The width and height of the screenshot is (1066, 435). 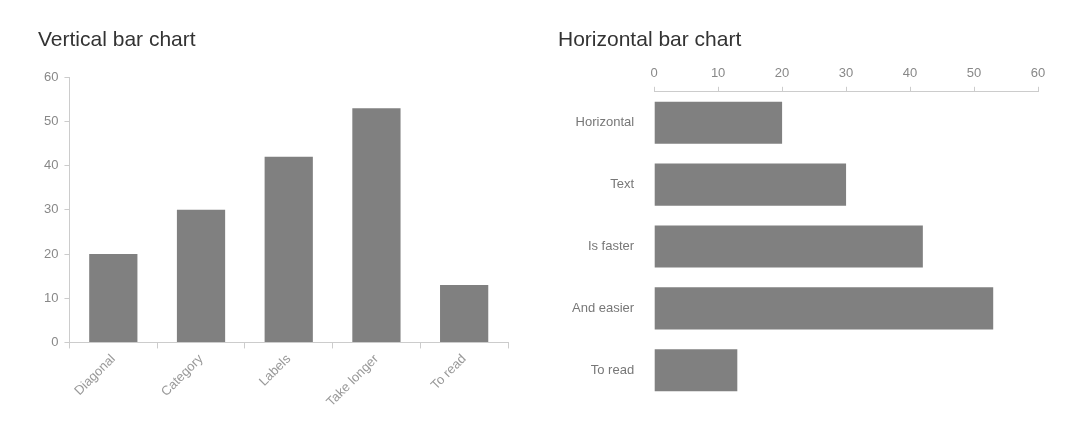 I want to click on y-tick-label: 50, so click(x=51, y=120).